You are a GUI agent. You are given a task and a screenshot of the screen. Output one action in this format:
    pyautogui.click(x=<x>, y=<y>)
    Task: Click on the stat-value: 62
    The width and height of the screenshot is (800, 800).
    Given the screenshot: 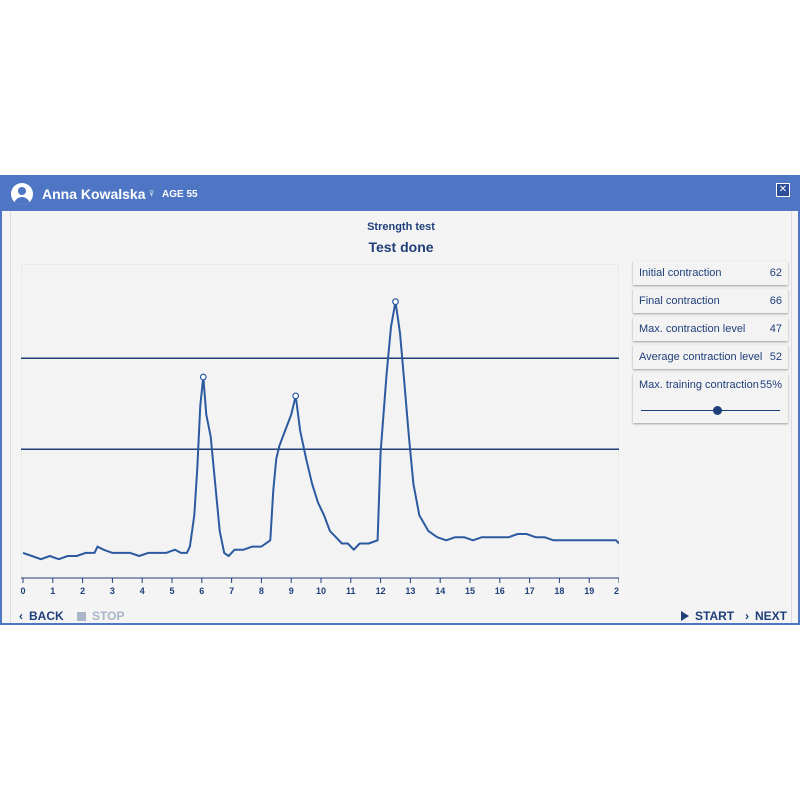 What is the action you would take?
    pyautogui.click(x=775, y=273)
    